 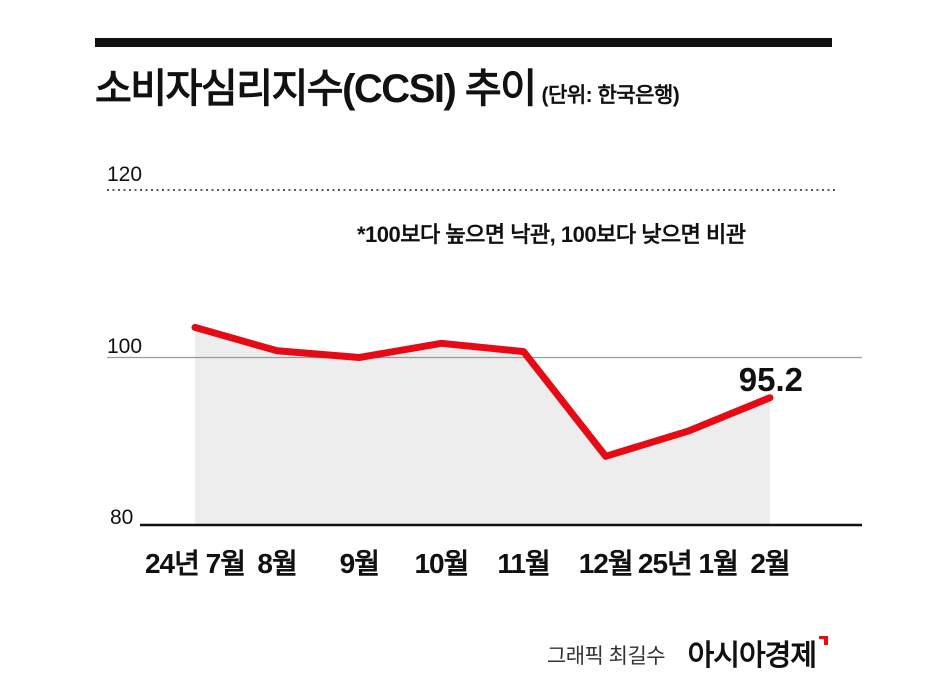 What do you see at coordinates (441, 563) in the screenshot?
I see `x-tick-oct: 10월` at bounding box center [441, 563].